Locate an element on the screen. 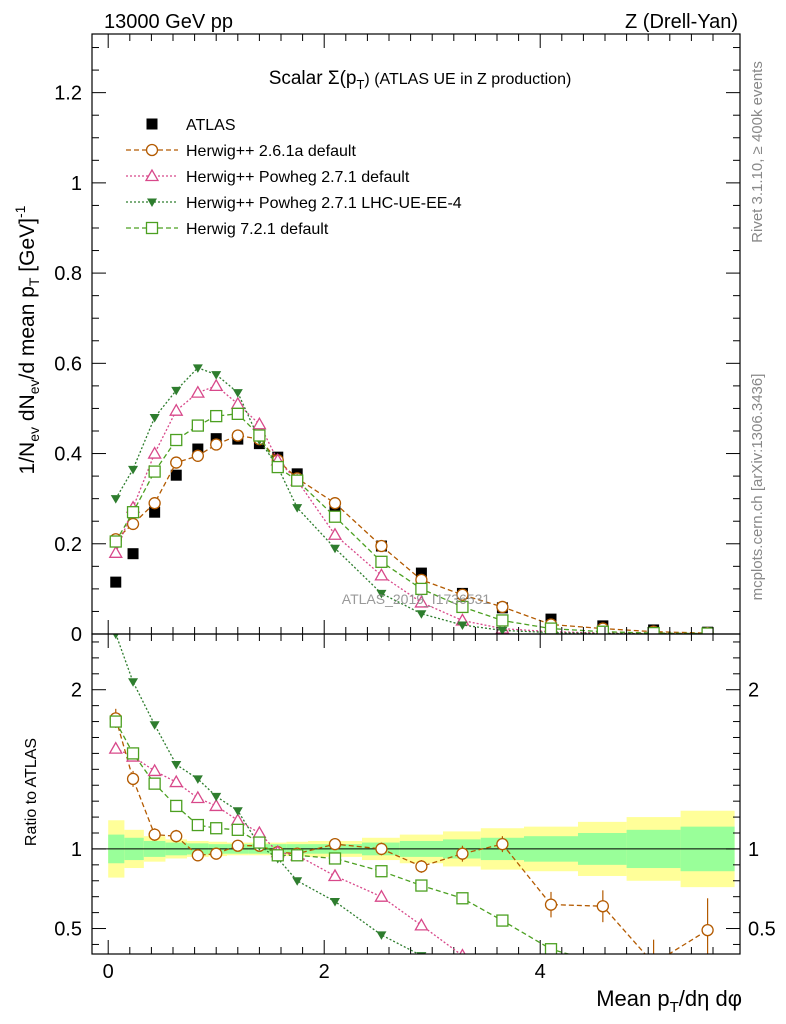  y-tick-label: 0 is located at coordinates (76, 635).